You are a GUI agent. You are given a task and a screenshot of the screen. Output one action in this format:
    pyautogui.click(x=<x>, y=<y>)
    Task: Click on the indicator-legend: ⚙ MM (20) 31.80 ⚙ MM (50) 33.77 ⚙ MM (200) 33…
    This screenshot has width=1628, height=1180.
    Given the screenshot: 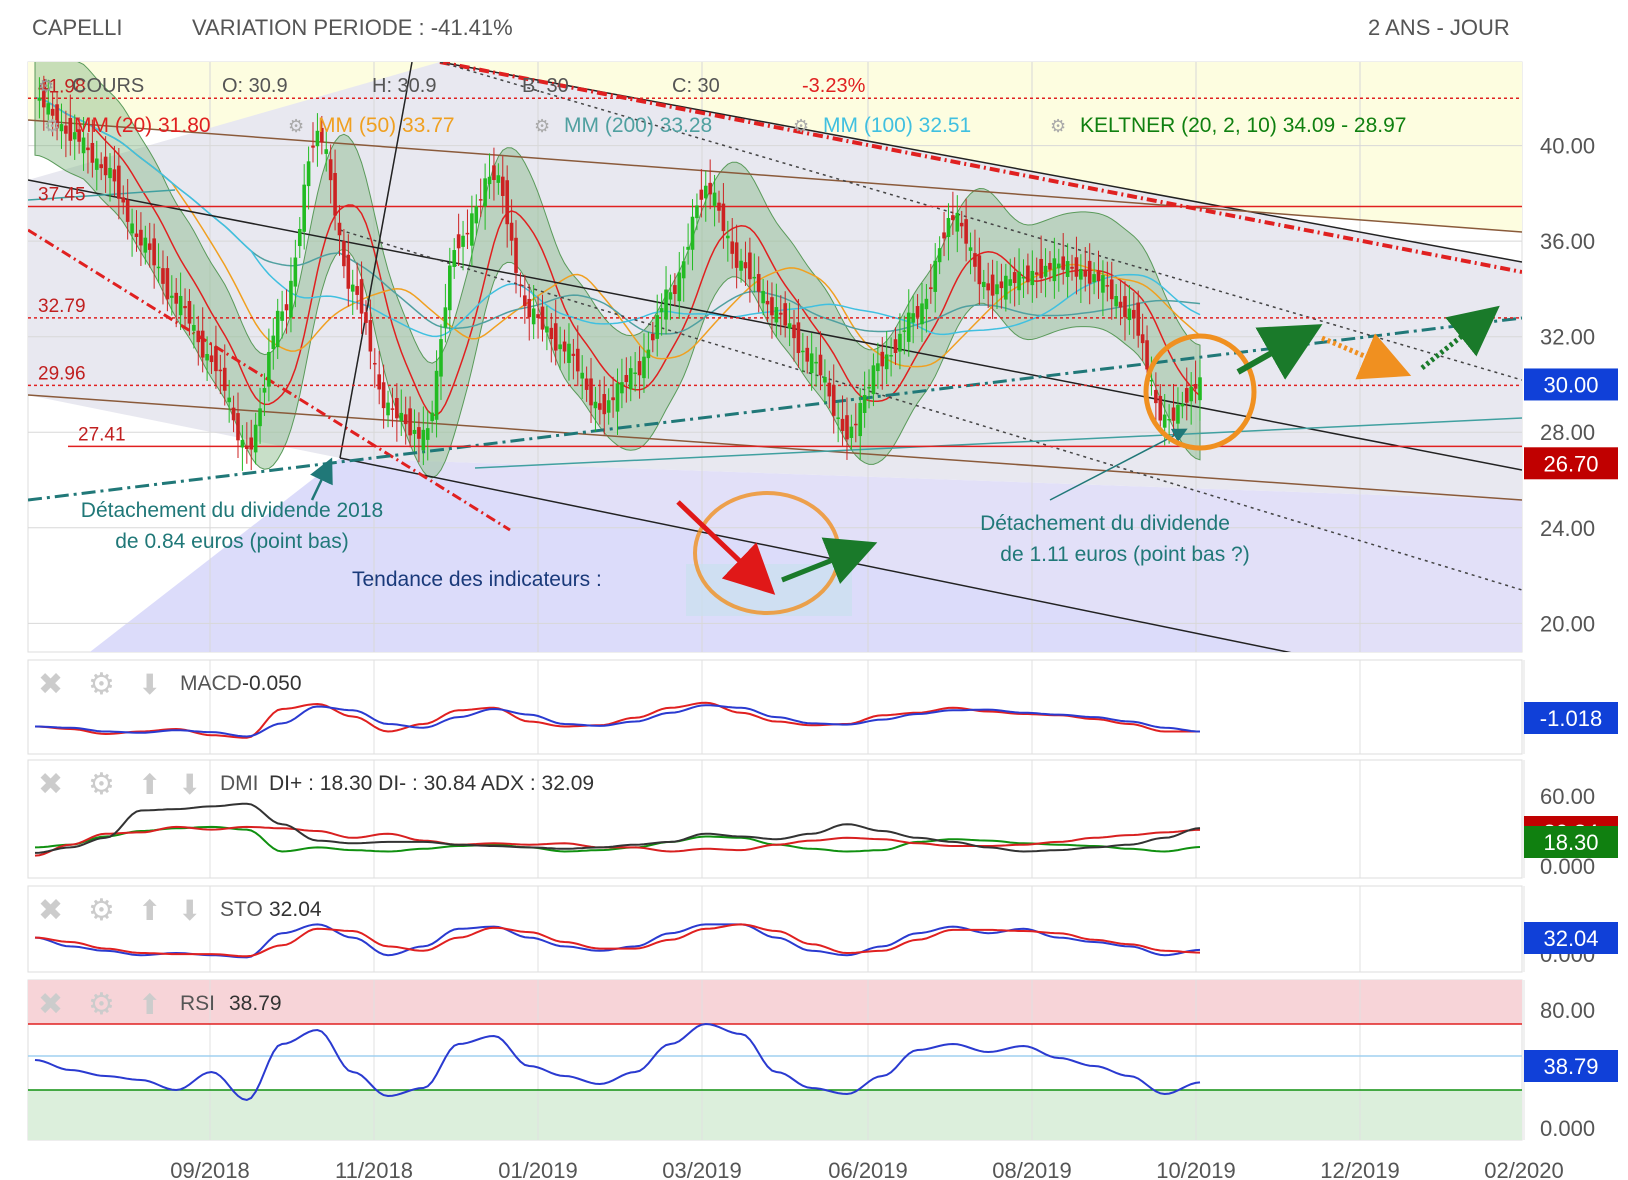 What is the action you would take?
    pyautogui.click(x=725, y=125)
    